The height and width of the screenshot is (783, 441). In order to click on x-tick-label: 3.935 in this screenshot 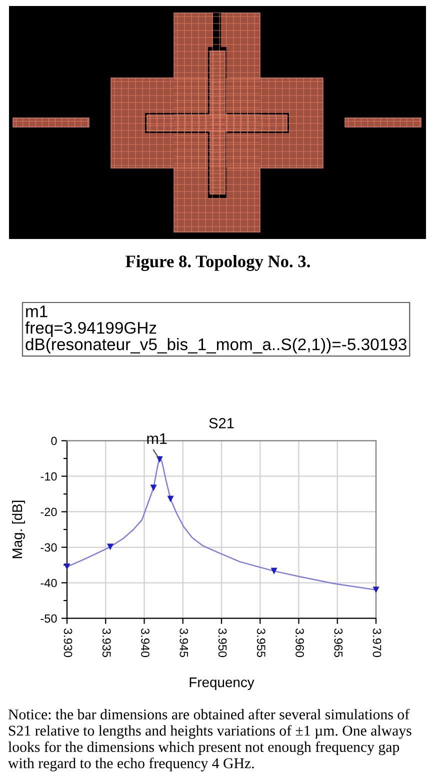, I will do `click(106, 643)`.